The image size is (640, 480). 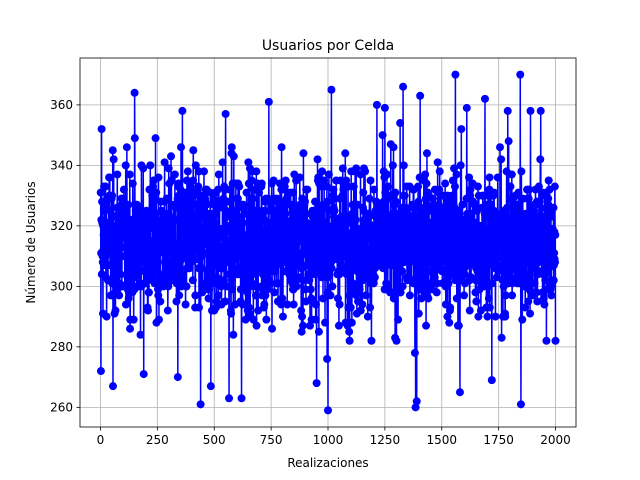 I want to click on x-tick-label: 0, so click(x=101, y=440).